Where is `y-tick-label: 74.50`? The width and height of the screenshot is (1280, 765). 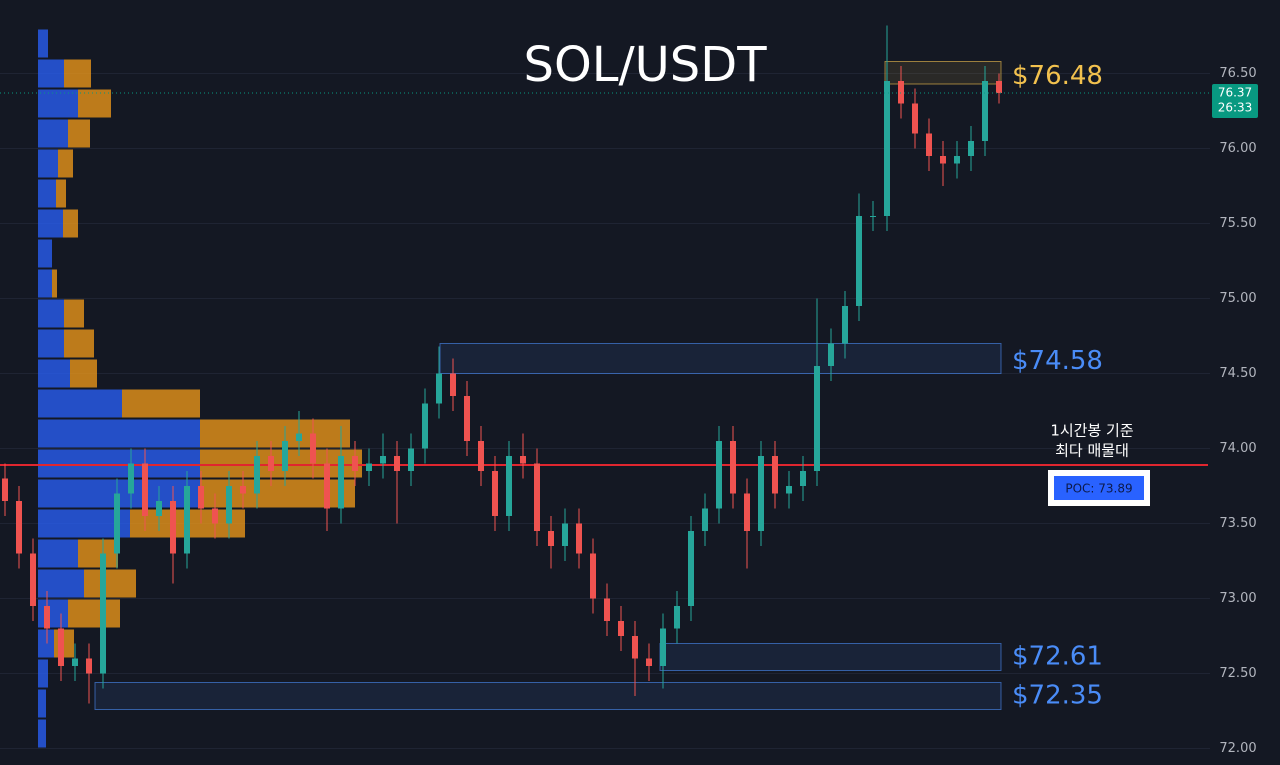 y-tick-label: 74.50 is located at coordinates (1237, 373).